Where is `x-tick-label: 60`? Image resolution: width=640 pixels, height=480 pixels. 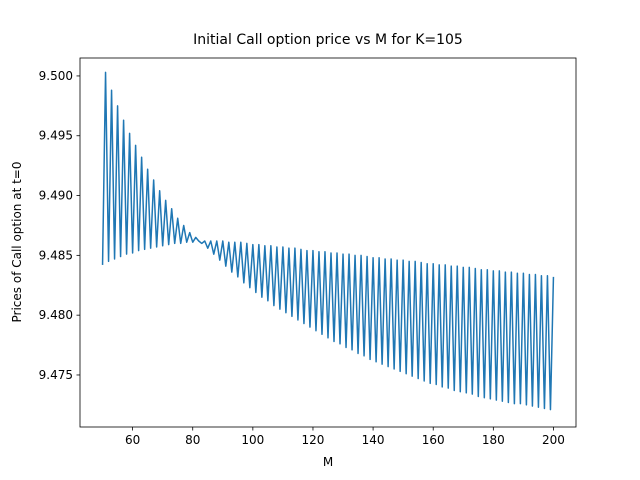 x-tick-label: 60 is located at coordinates (132, 440).